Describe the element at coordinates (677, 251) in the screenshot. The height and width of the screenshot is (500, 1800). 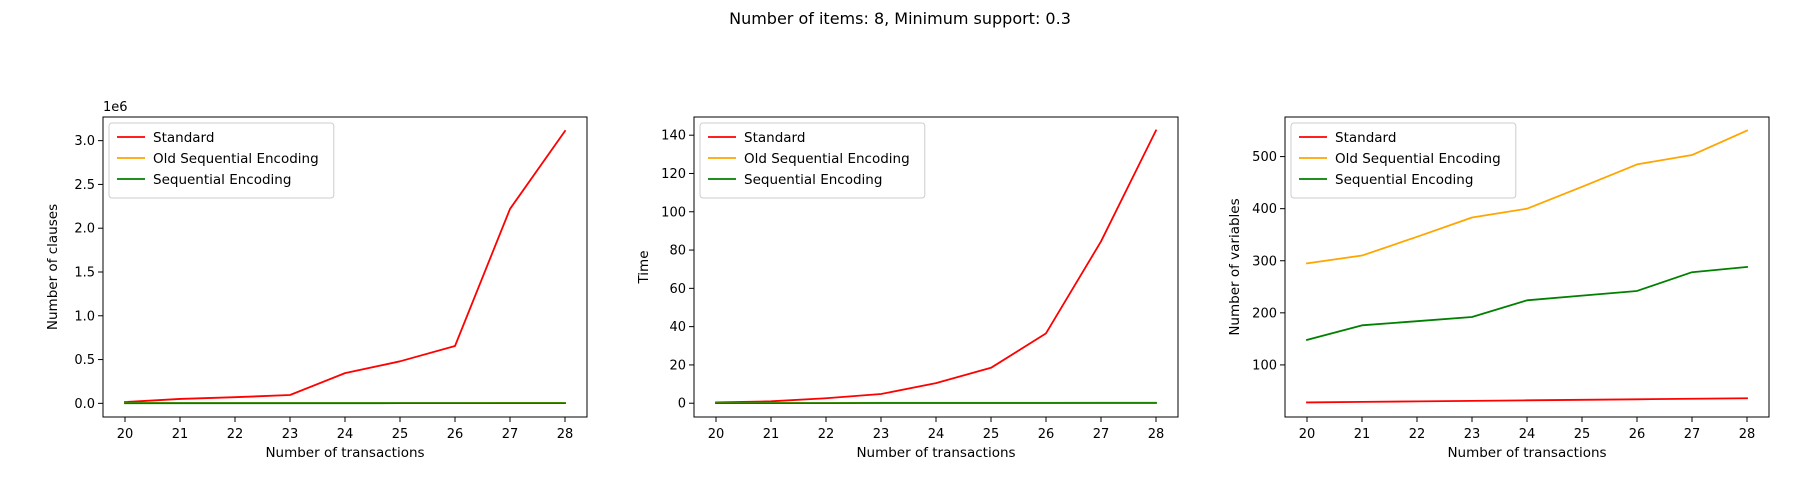
I see `y-tick-label: 80` at that location.